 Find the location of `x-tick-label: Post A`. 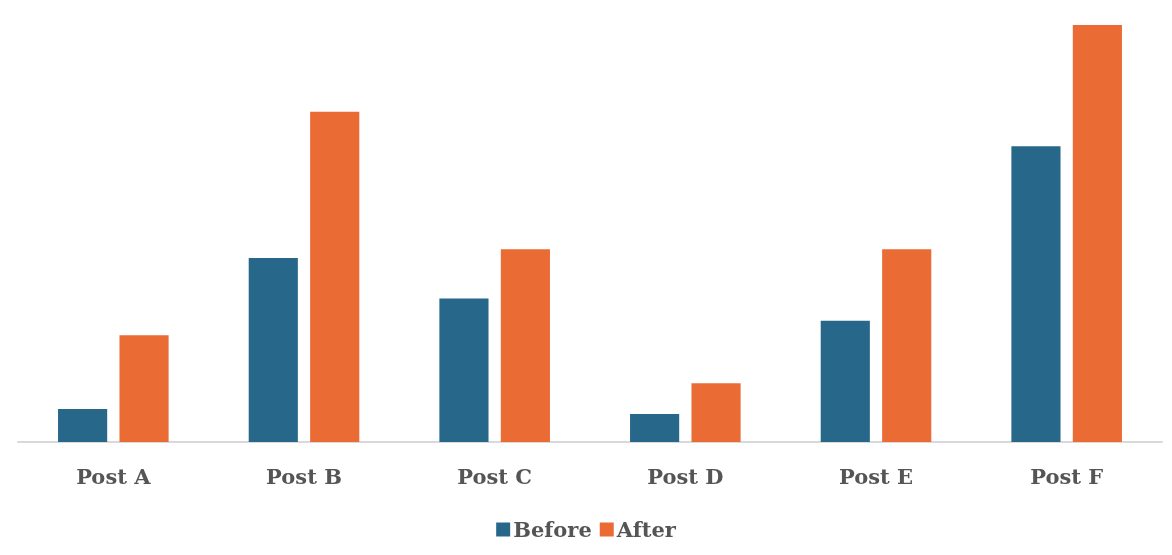

x-tick-label: Post A is located at coordinates (114, 476).